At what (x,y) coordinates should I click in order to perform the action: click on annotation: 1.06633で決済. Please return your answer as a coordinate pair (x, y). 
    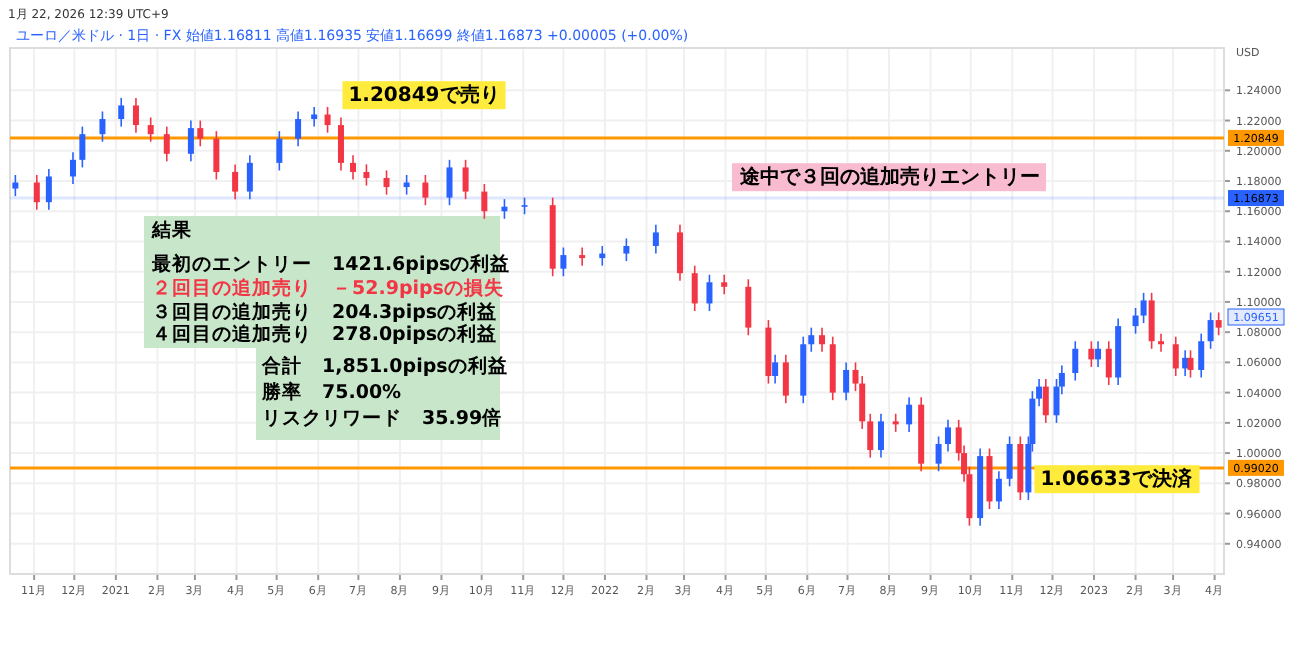
    Looking at the image, I should click on (1117, 479).